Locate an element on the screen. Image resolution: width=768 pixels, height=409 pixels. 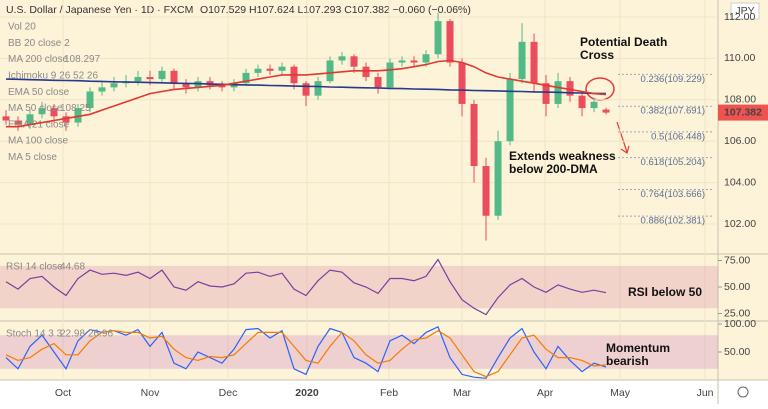
fib-label: 0.382(107.691) is located at coordinates (673, 111).